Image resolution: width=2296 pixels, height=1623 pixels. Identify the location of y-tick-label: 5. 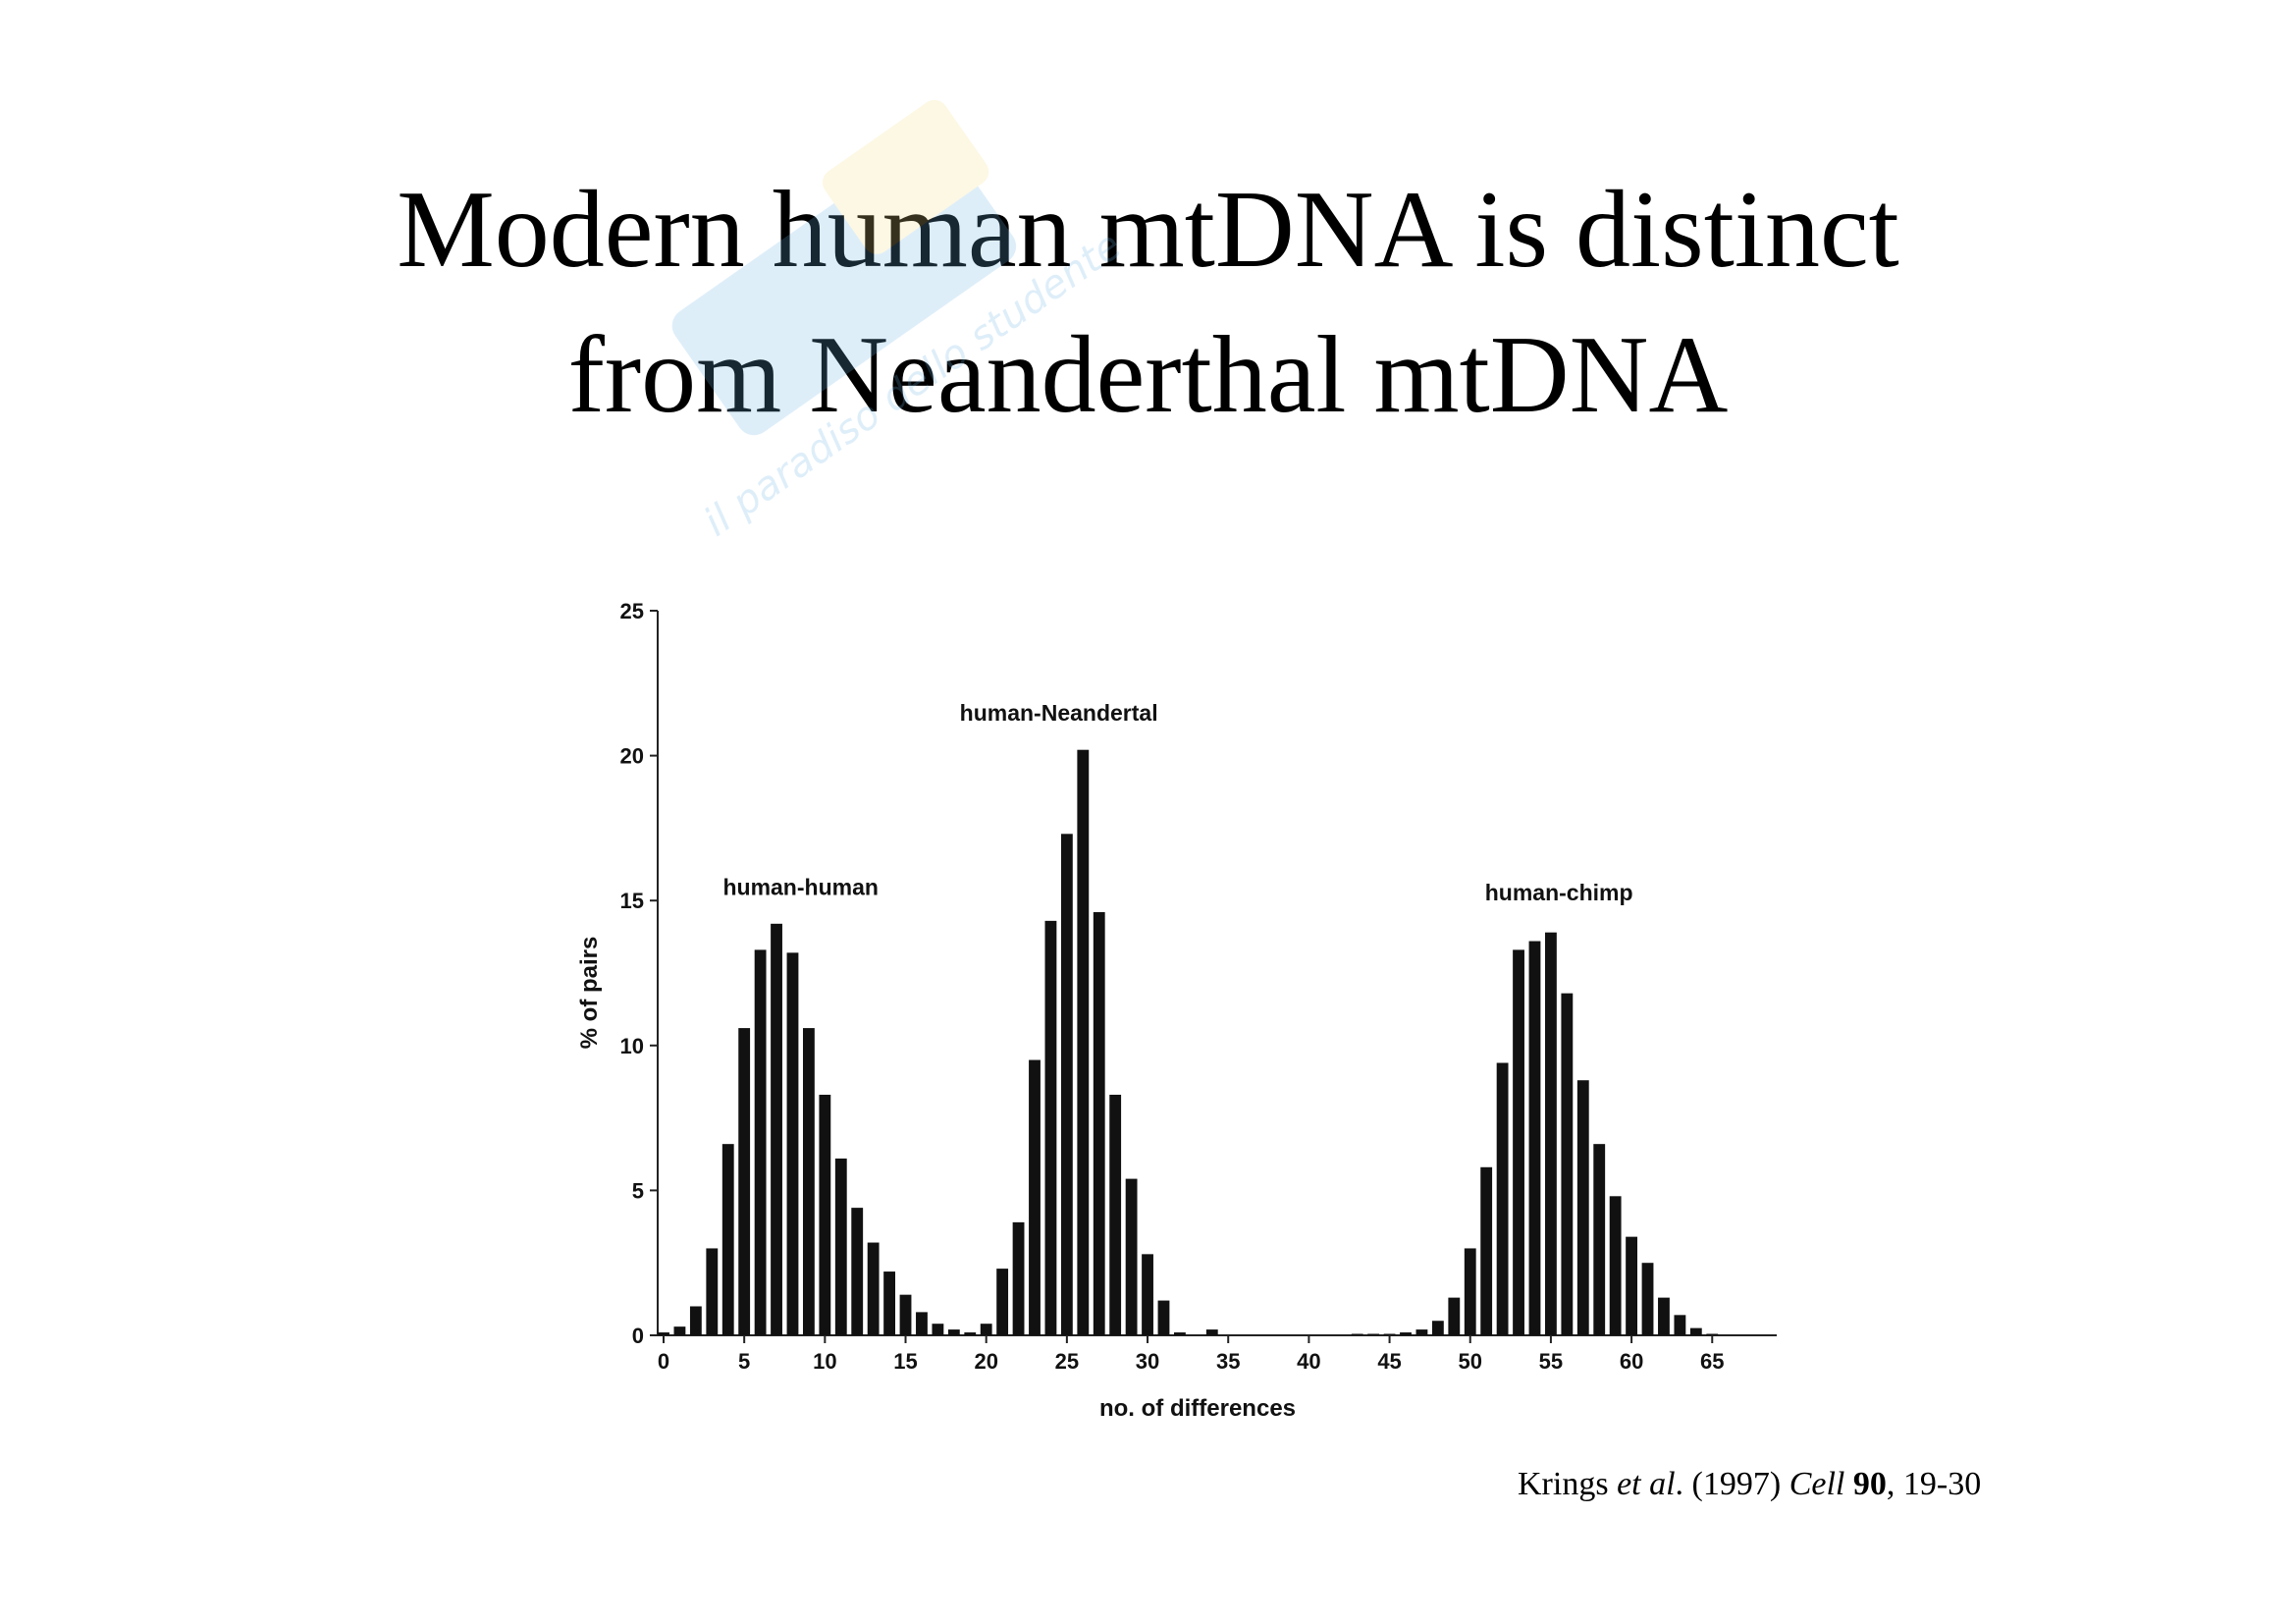
(638, 1190).